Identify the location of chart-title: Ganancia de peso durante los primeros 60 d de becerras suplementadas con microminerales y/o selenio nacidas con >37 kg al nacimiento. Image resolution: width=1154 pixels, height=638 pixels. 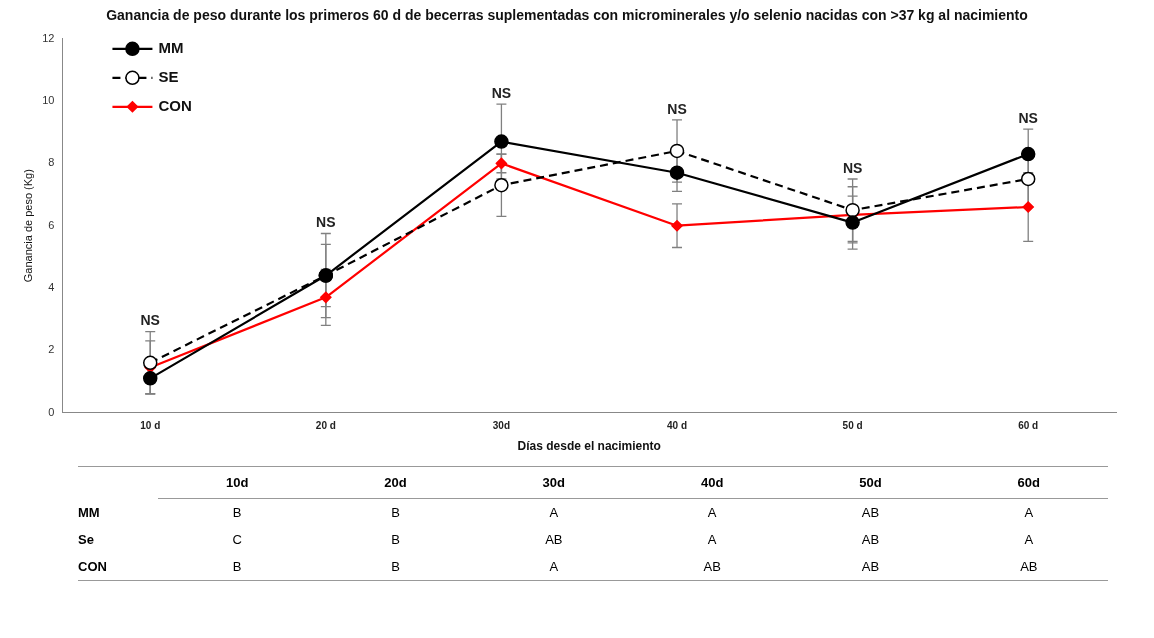
(567, 15).